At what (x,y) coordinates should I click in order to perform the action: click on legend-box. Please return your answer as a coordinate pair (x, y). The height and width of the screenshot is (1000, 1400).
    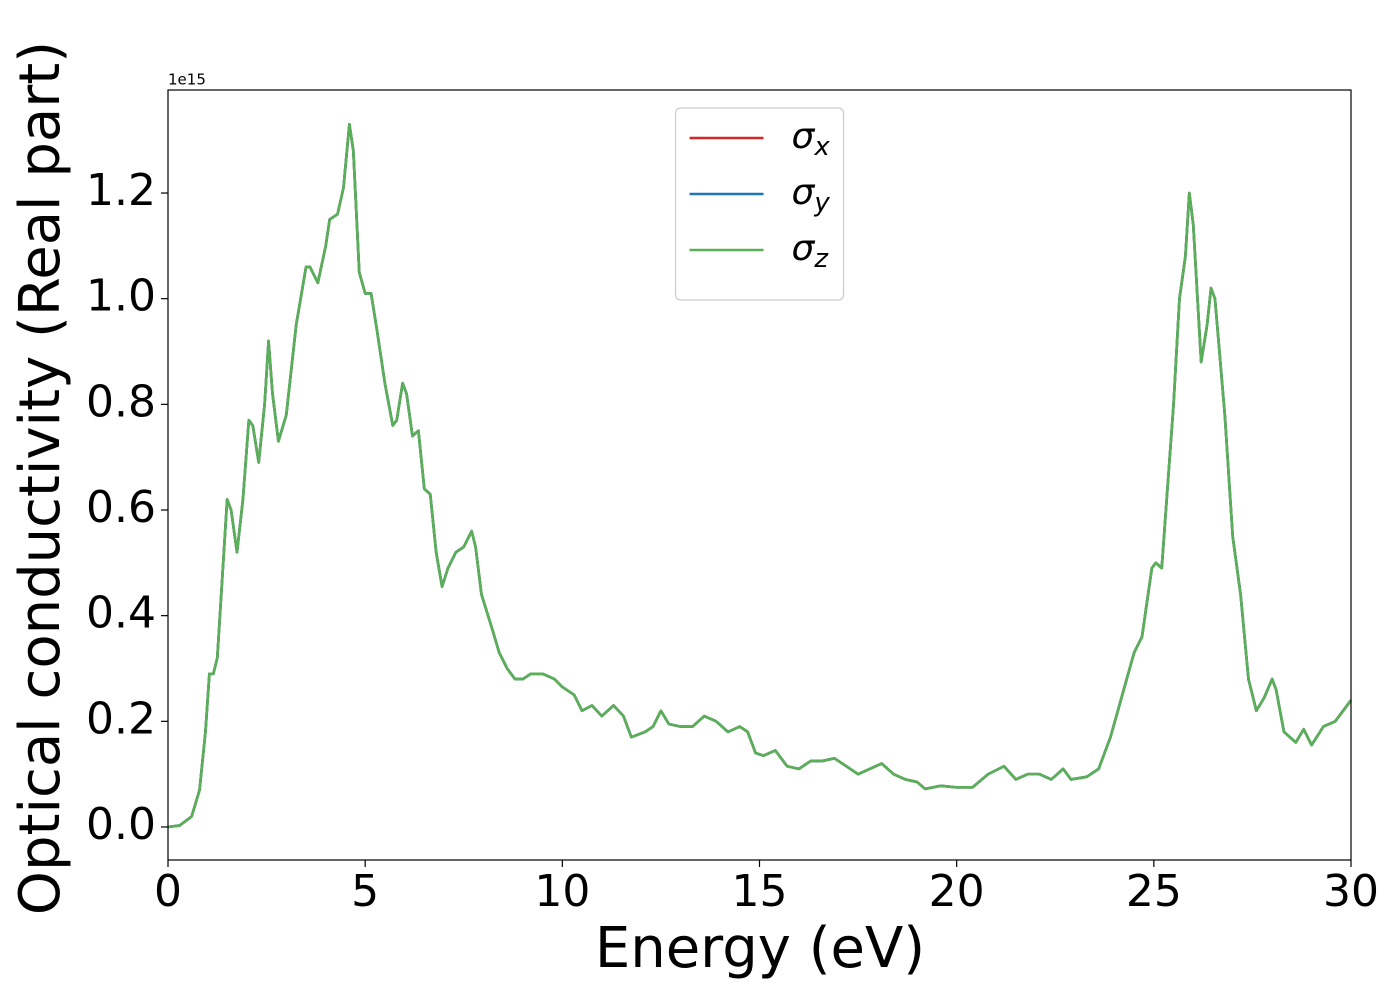
    Looking at the image, I should click on (759, 204).